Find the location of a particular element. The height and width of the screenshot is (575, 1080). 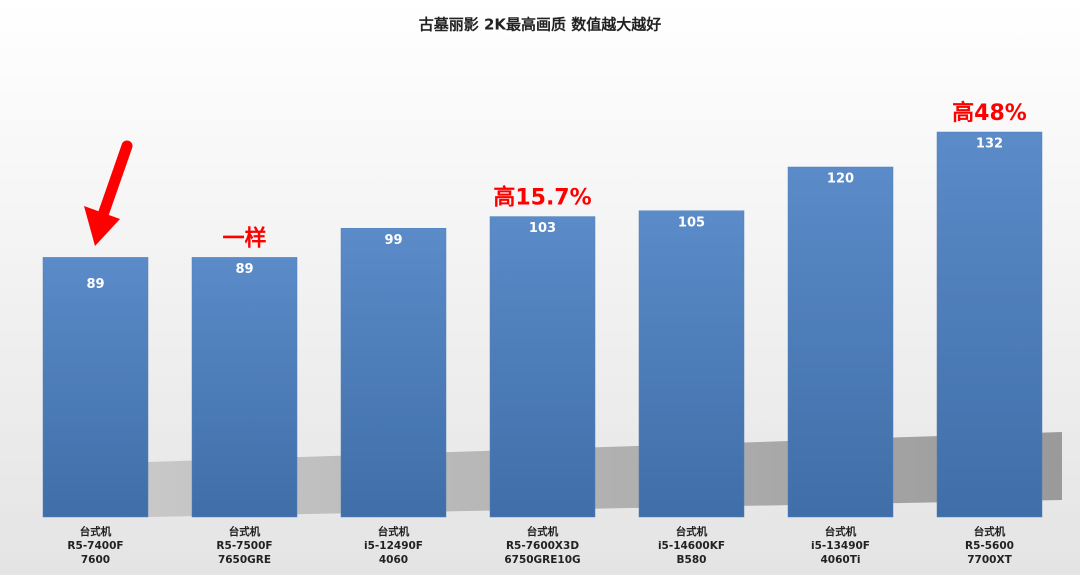

x-tick-label: R5-7500F is located at coordinates (244, 546).